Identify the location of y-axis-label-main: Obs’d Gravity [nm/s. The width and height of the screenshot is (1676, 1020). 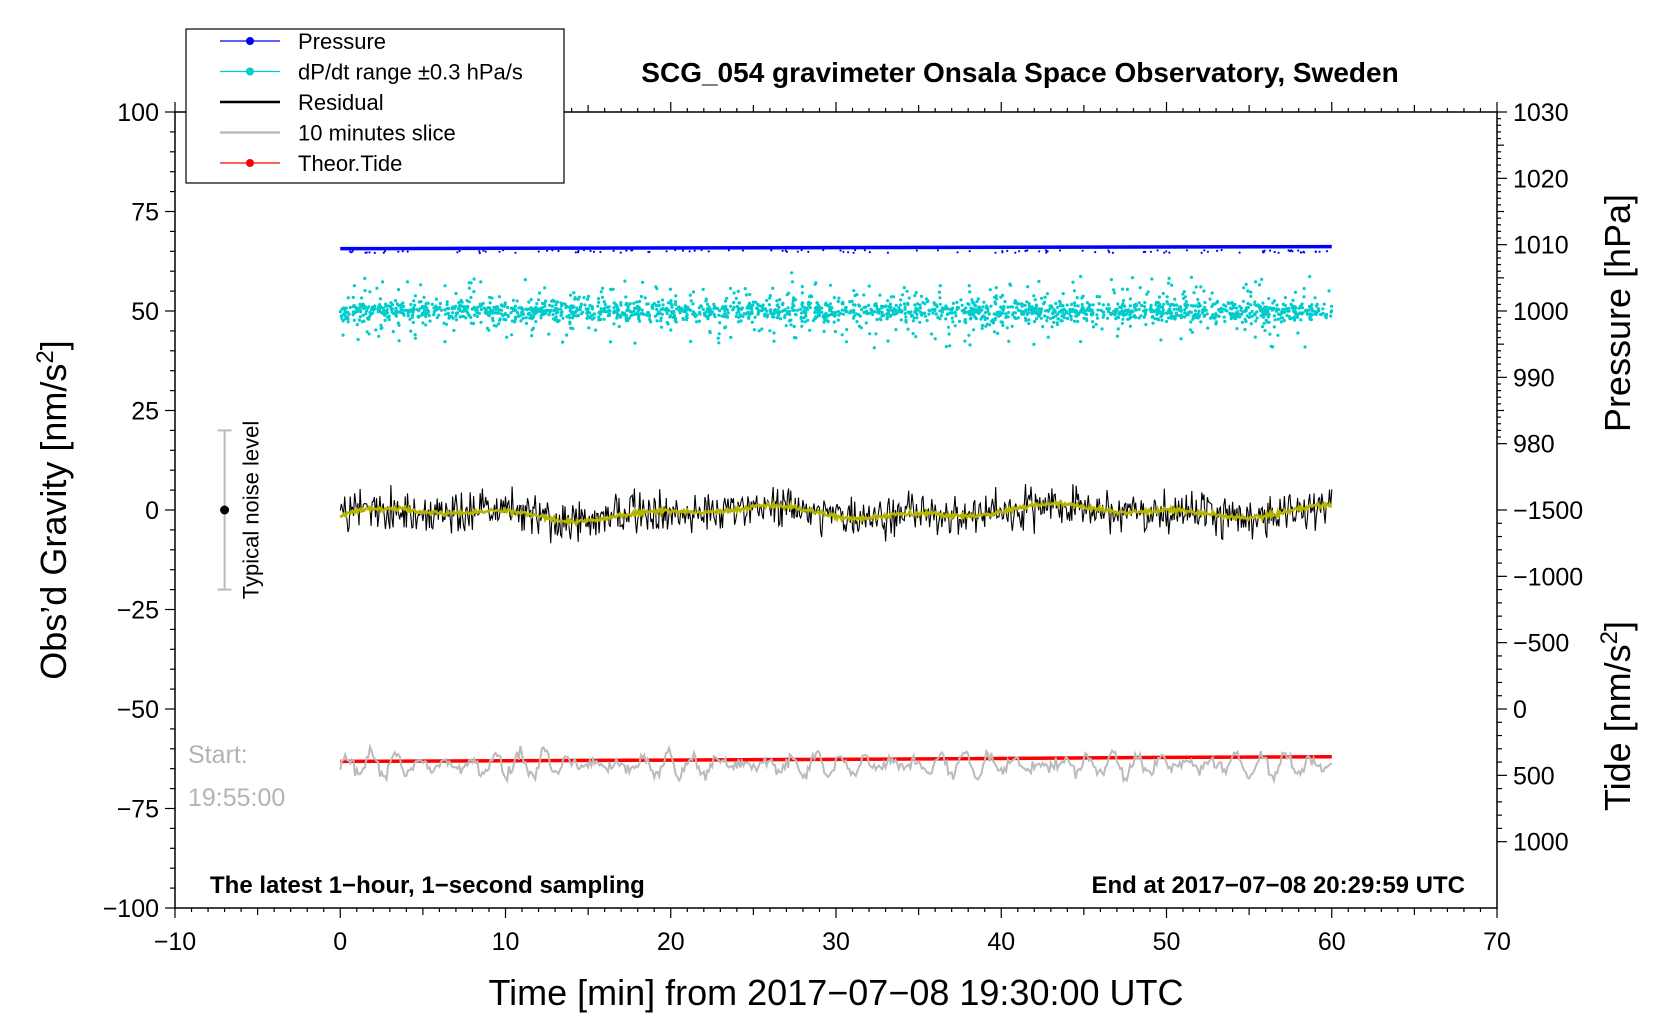
(53, 522).